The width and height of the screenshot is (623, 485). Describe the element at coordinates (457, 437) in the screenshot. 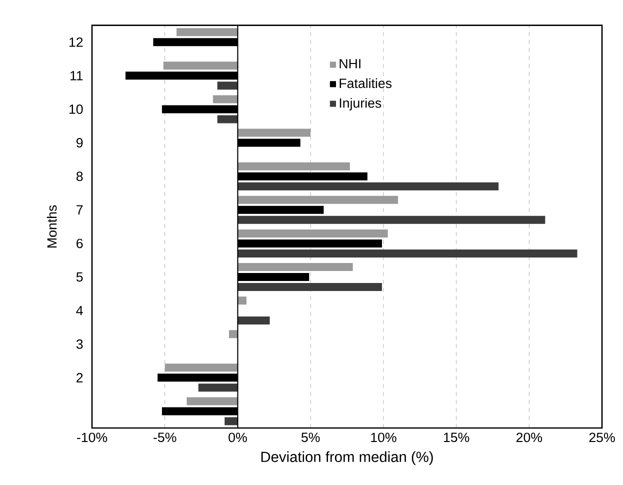

I see `x-tick-label: 15%` at that location.